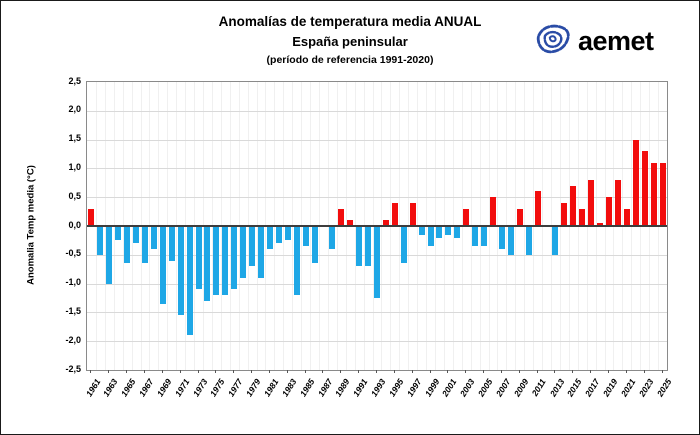 The image size is (700, 435). What do you see at coordinates (189, 281) in the screenshot?
I see `bar-1972` at bounding box center [189, 281].